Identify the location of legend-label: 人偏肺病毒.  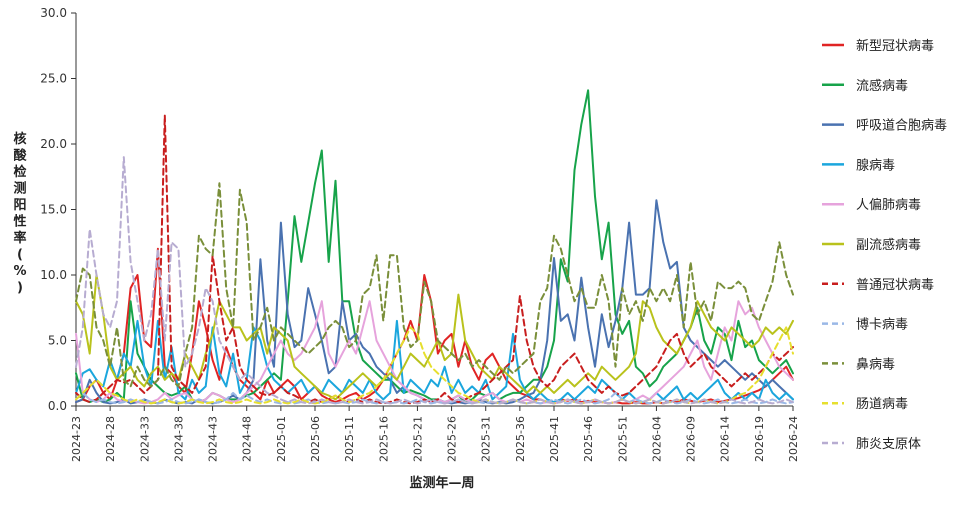
(888, 205).